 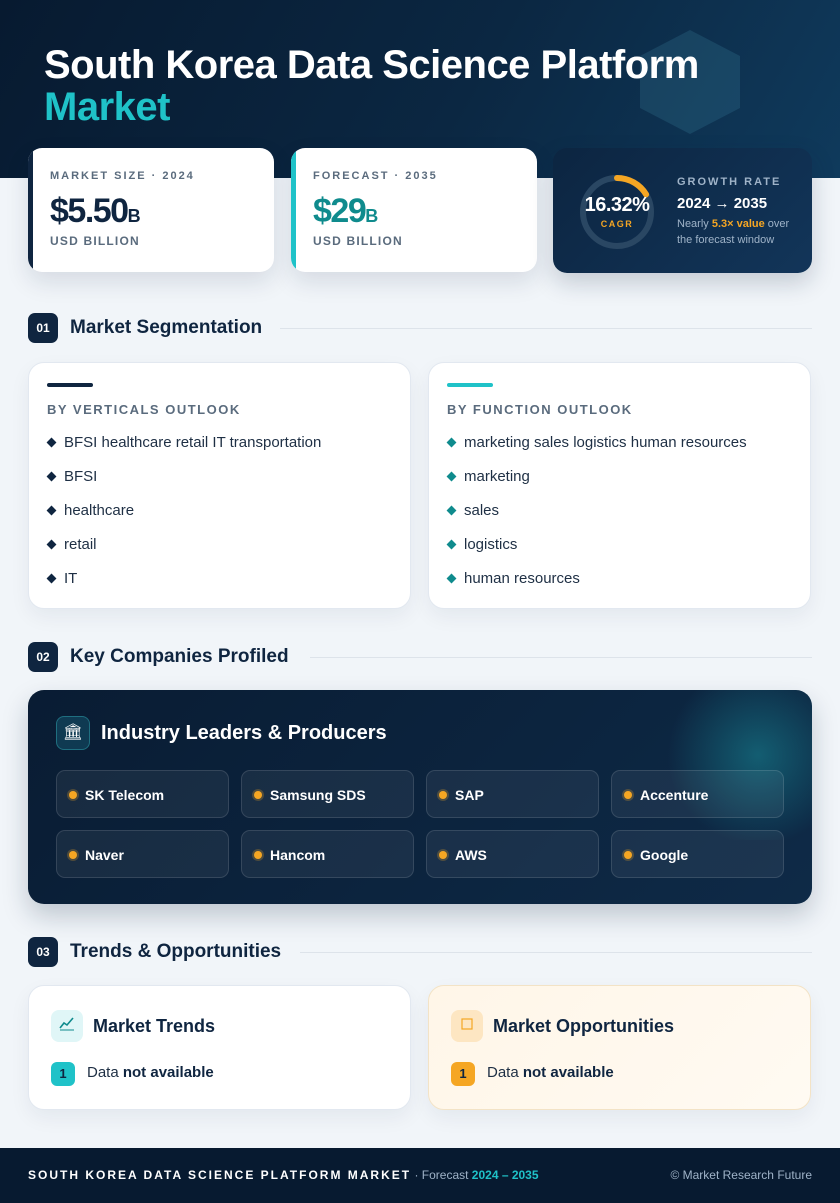 What do you see at coordinates (674, 795) in the screenshot?
I see `company-name: Accenture` at bounding box center [674, 795].